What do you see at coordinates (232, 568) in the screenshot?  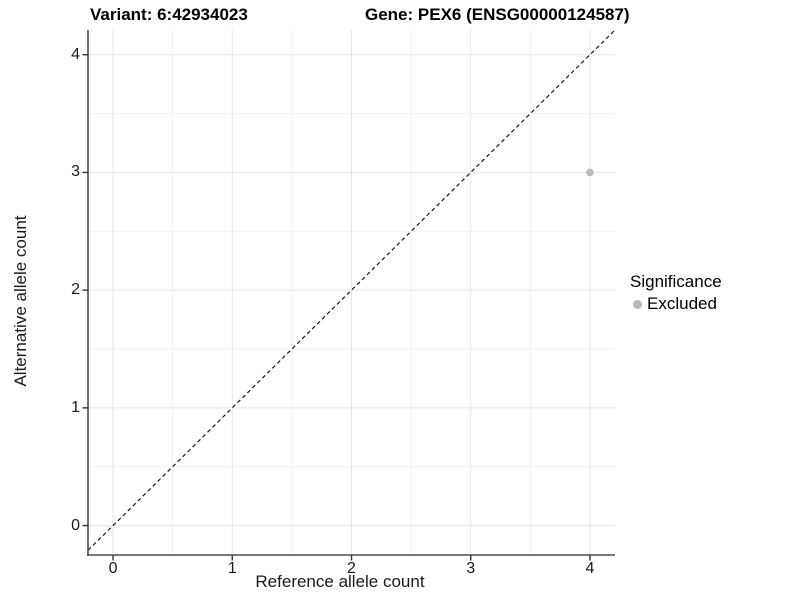 I see `x-tick-label: 1` at bounding box center [232, 568].